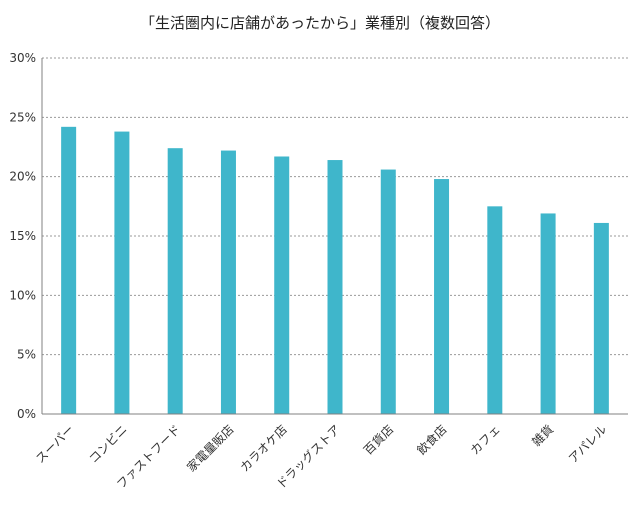 The image size is (640, 520). Describe the element at coordinates (22, 58) in the screenshot. I see `y-tick-label: 30%` at that location.